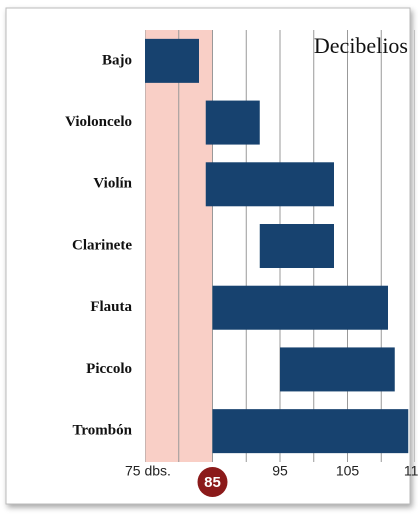 The width and height of the screenshot is (418, 520). What do you see at coordinates (348, 471) in the screenshot?
I see `x-tick-label: 105` at bounding box center [348, 471].